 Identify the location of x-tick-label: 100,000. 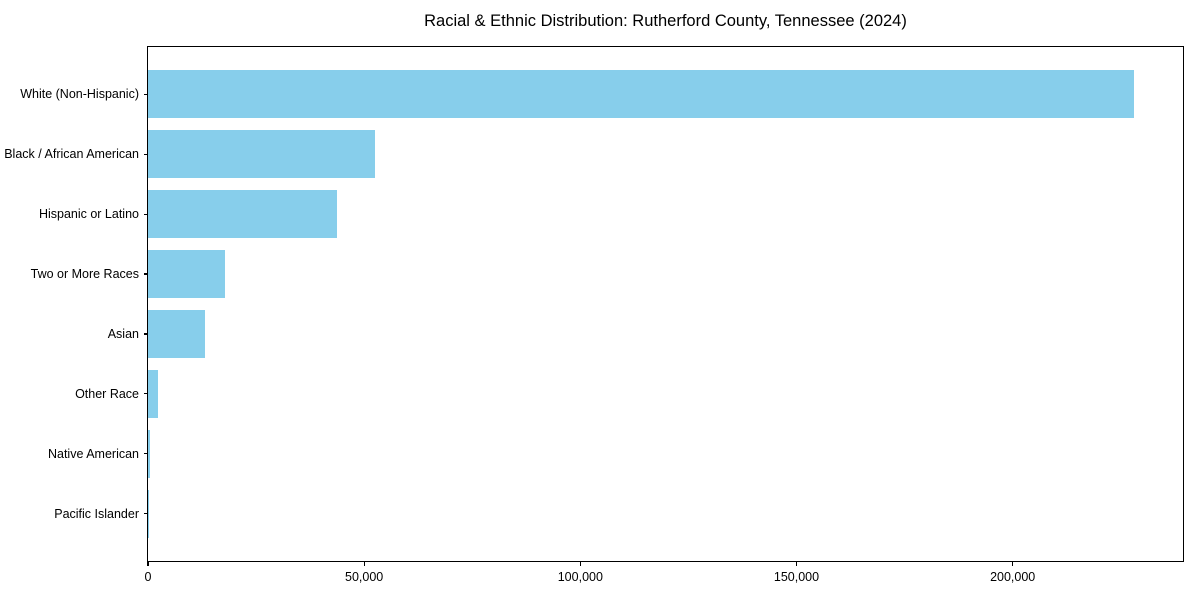
(580, 577).